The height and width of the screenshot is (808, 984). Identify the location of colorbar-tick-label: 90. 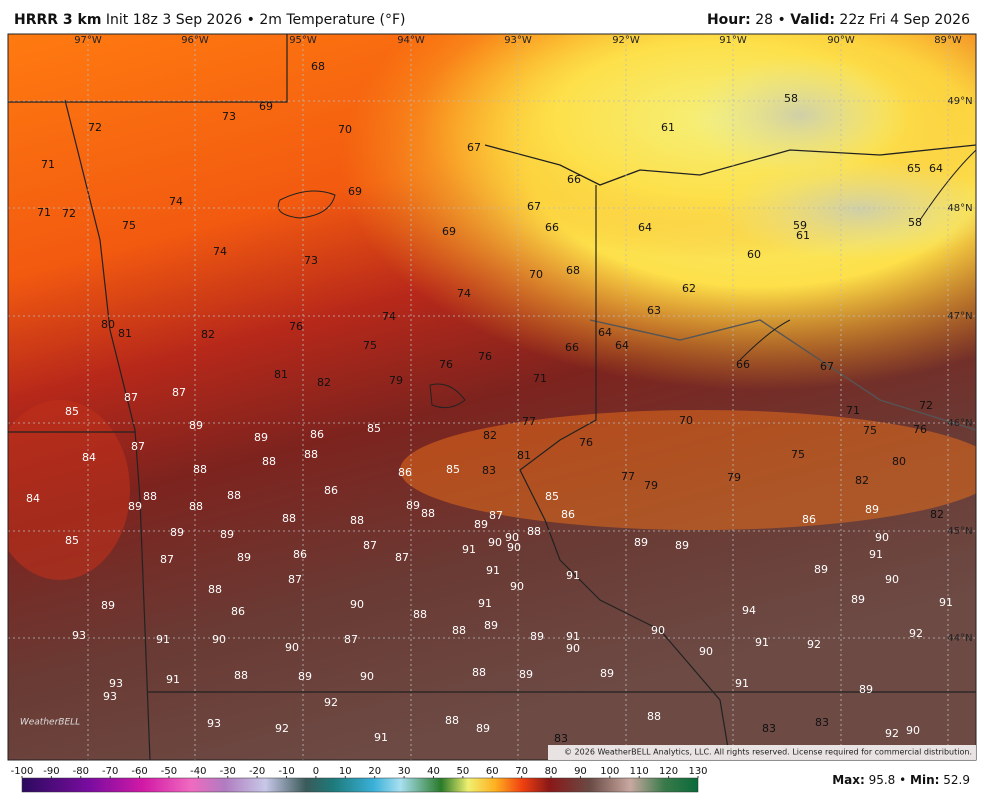
(580, 771).